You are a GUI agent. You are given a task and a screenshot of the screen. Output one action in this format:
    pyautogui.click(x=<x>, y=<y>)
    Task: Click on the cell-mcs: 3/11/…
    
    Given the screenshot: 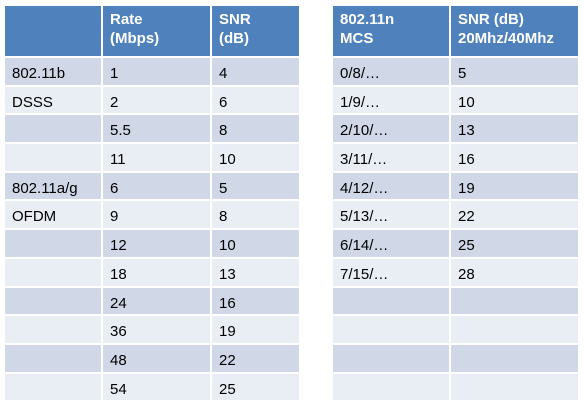 What is the action you would take?
    pyautogui.click(x=391, y=156)
    